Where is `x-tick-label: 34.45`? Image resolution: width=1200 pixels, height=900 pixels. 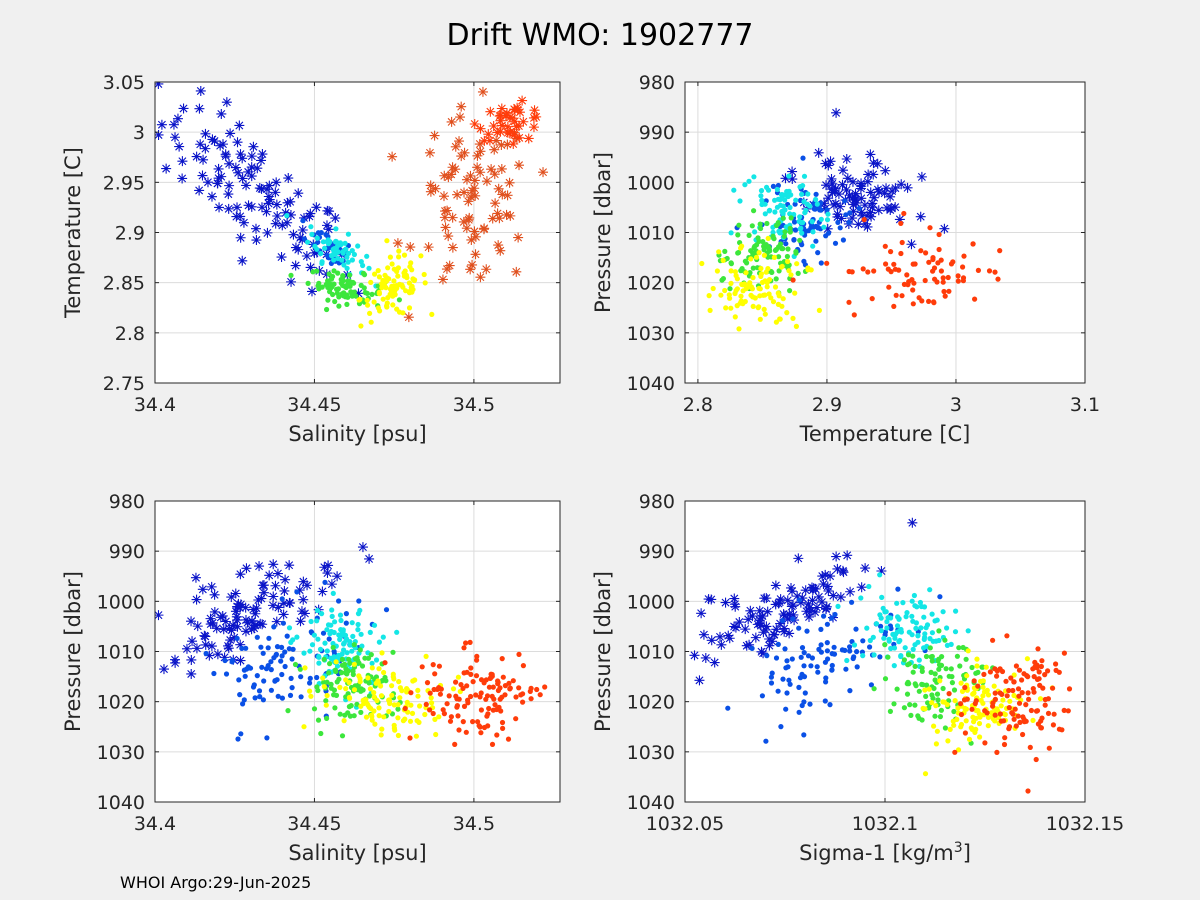
x-tick-label: 34.45 is located at coordinates (314, 405).